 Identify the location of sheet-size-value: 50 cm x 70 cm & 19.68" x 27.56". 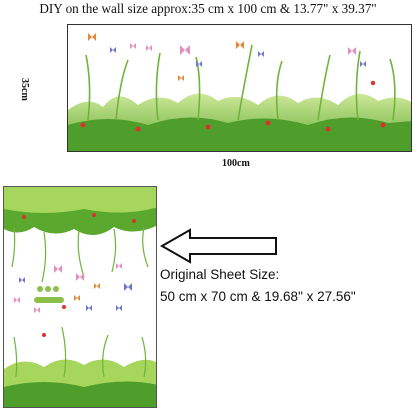
(258, 296).